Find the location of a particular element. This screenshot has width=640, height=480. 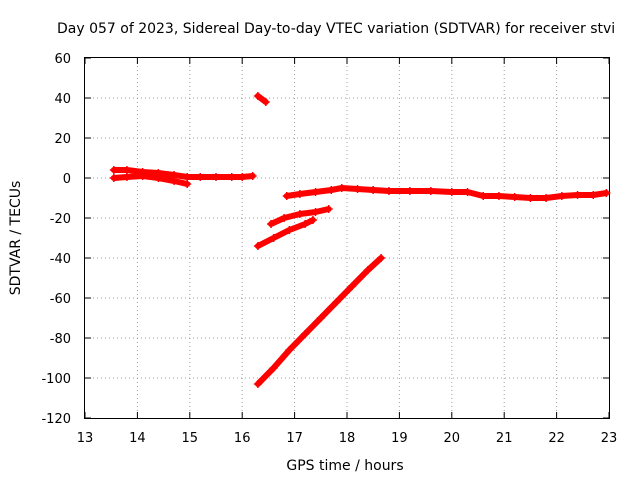

y-tick-label: 40 is located at coordinates (62, 99).